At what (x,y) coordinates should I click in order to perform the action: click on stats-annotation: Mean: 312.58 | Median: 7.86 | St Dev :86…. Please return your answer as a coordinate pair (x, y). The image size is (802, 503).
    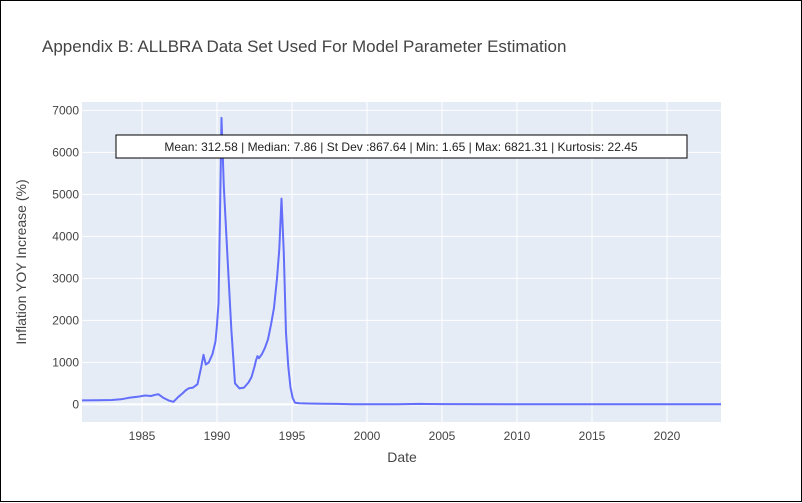
    Looking at the image, I should click on (401, 146).